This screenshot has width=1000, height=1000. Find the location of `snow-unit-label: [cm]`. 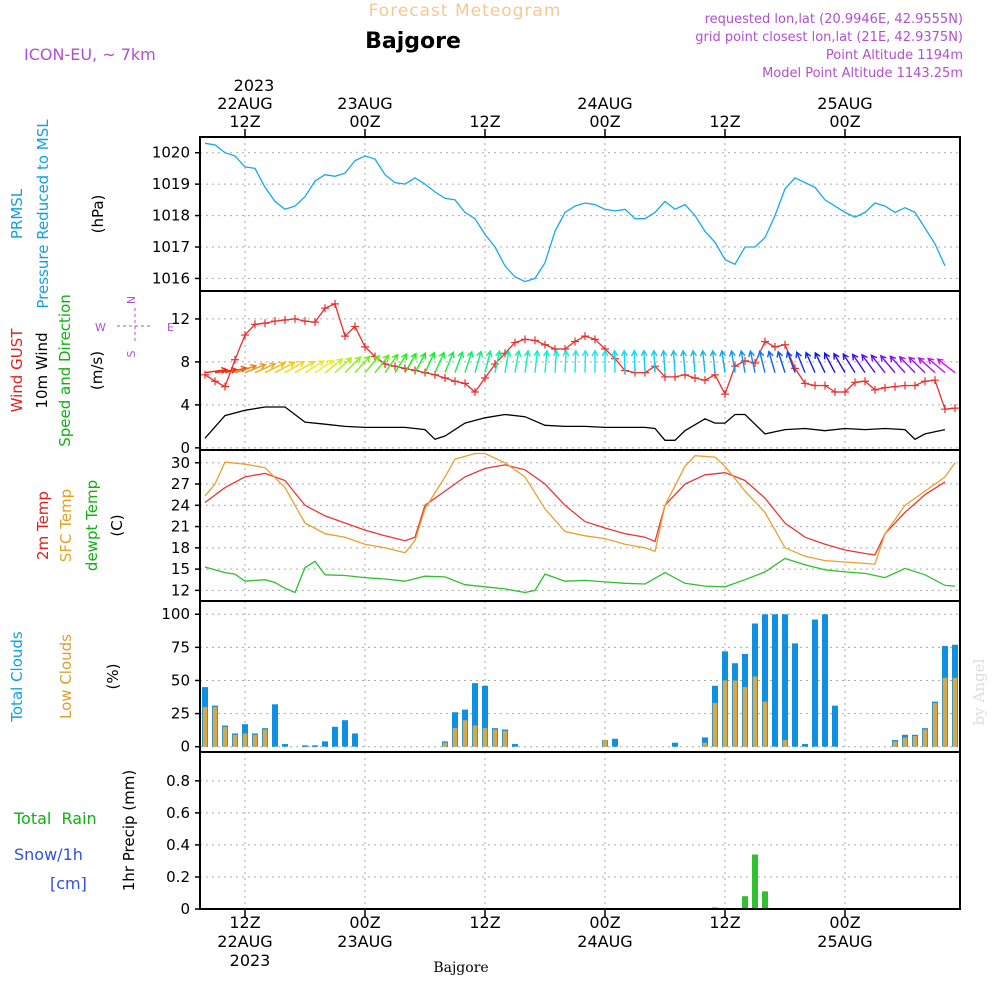

snow-unit-label: [cm] is located at coordinates (68, 883).